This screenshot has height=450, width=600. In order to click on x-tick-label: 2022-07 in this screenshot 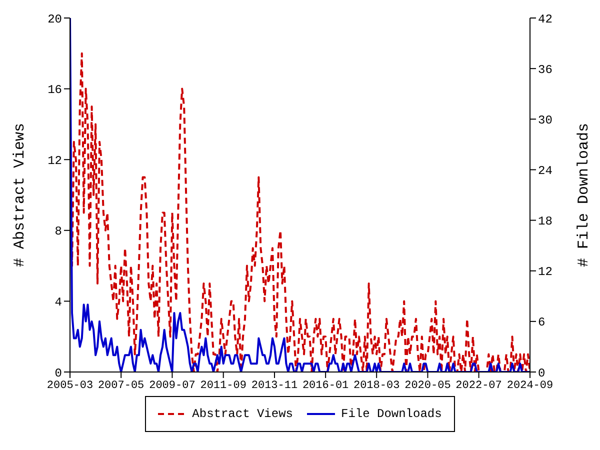, I will do `click(479, 386)`.